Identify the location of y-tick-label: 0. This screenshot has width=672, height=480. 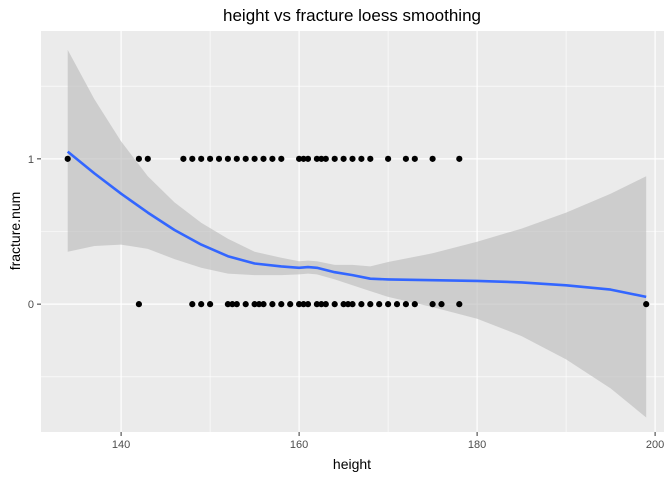
(31, 305).